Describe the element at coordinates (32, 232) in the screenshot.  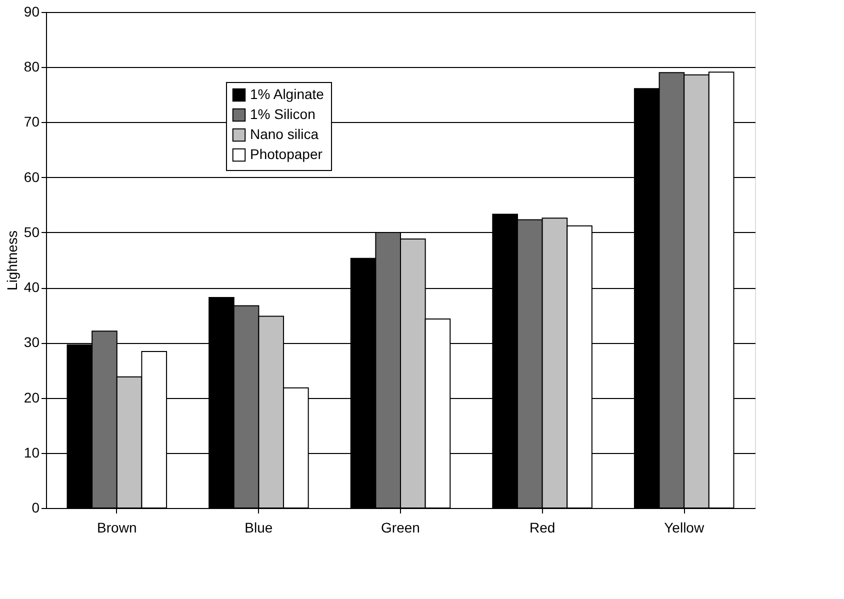
I see `y-tick-label: 50` at that location.